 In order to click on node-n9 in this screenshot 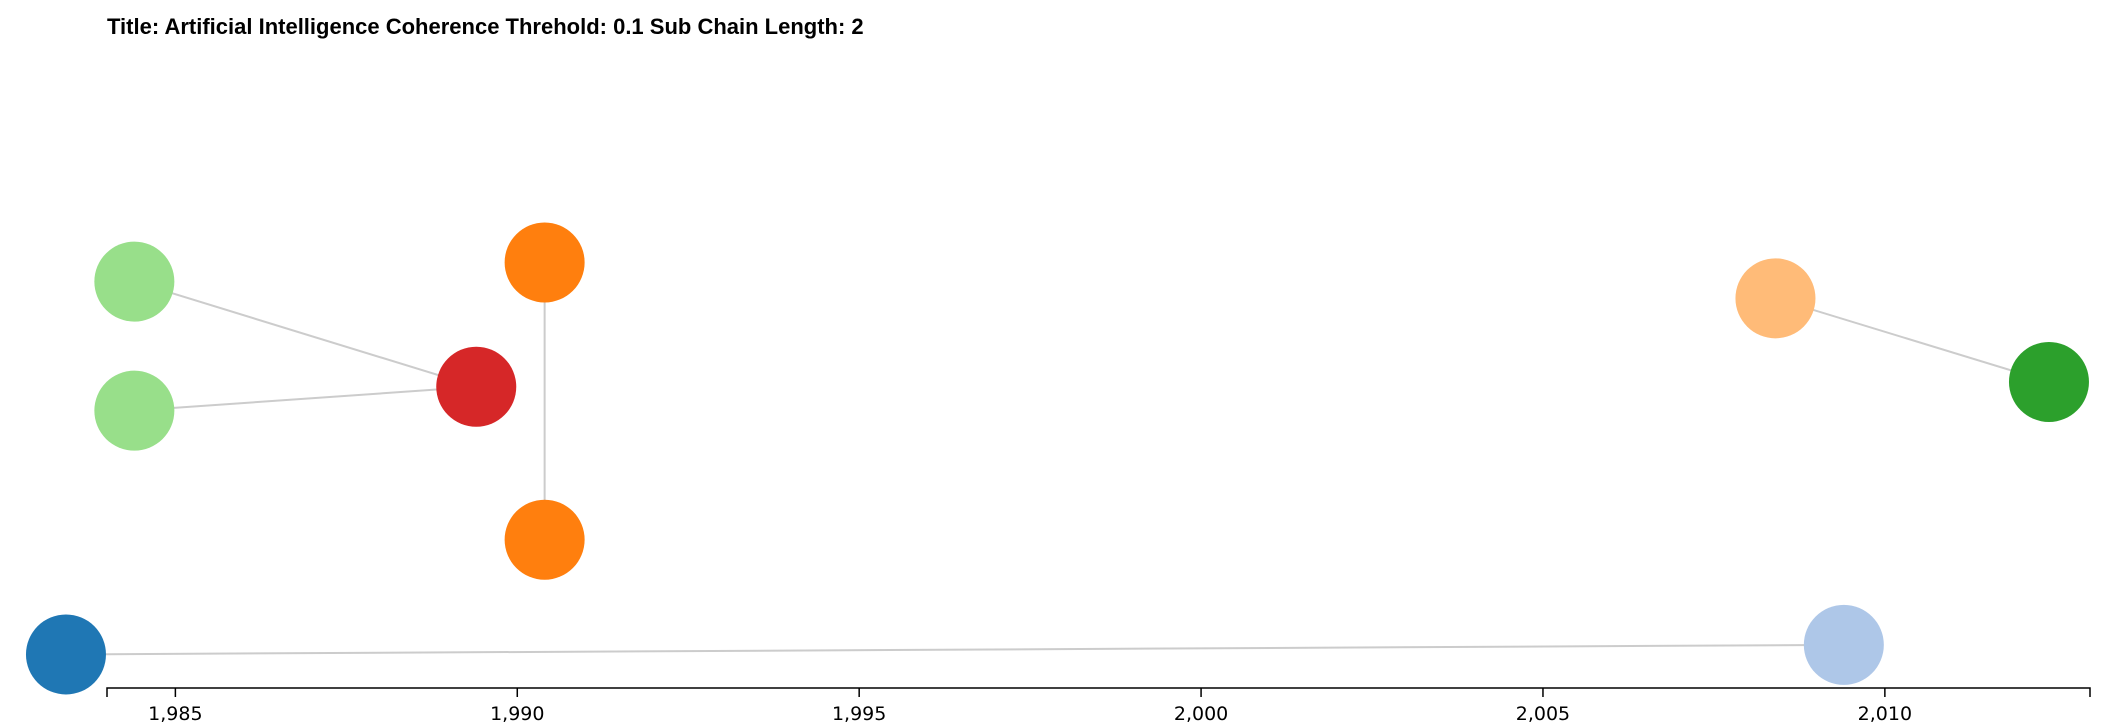, I will do `click(1843, 644)`.